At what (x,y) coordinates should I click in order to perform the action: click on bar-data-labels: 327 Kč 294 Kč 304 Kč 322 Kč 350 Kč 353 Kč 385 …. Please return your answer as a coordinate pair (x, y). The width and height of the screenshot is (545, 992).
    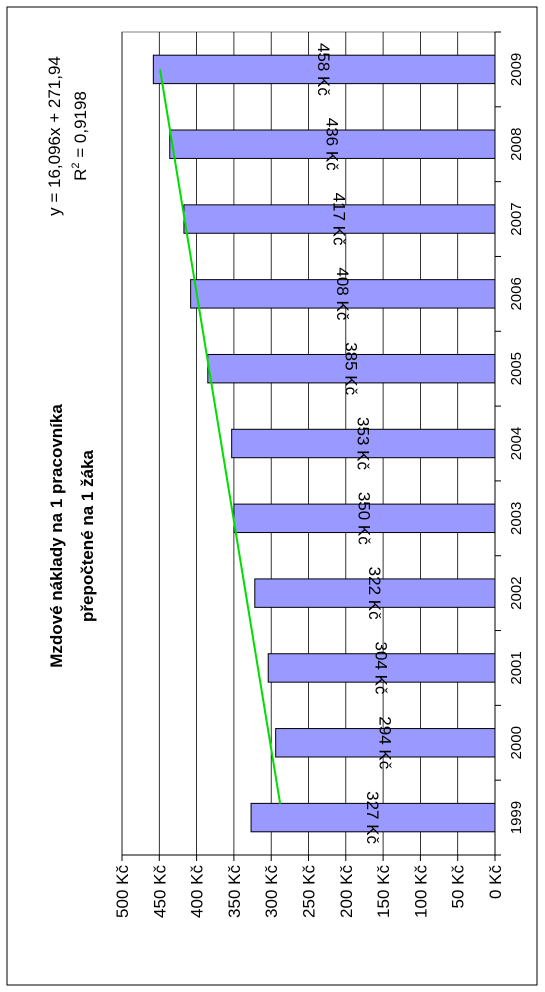
    Looking at the image, I should click on (354, 444).